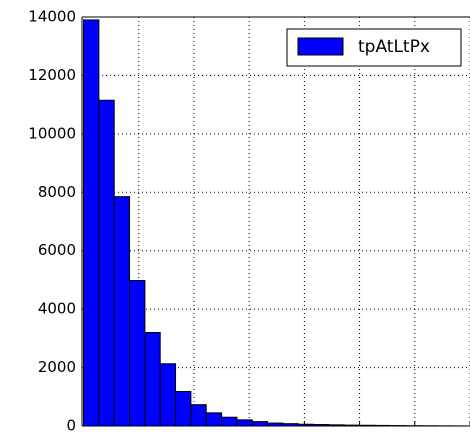  Describe the element at coordinates (57, 250) in the screenshot. I see `y-tick-label: 6000` at that location.